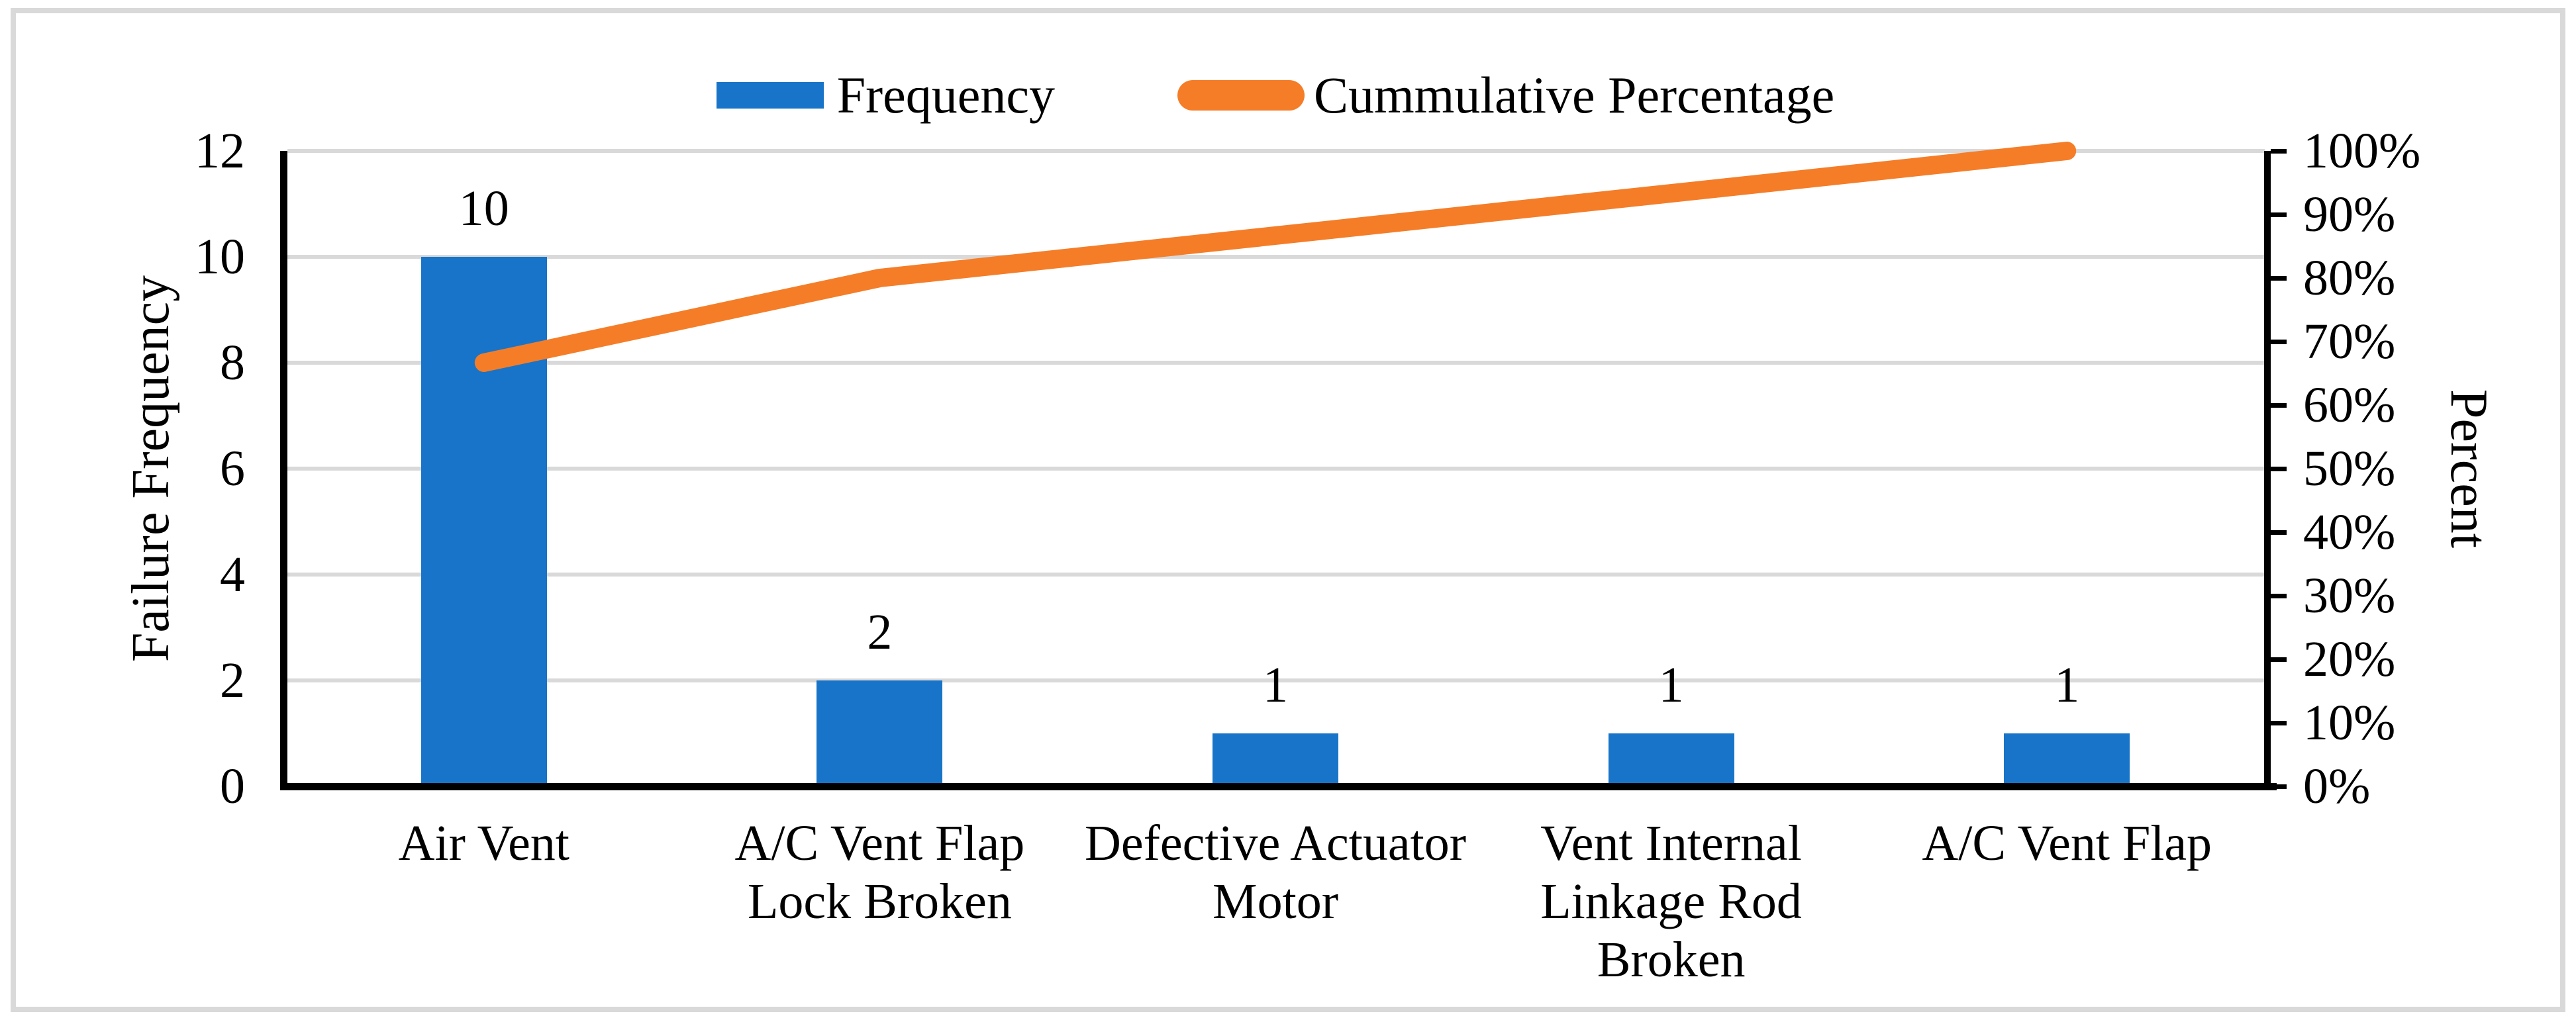  I want to click on category-label-line: Lock Broken, so click(879, 901).